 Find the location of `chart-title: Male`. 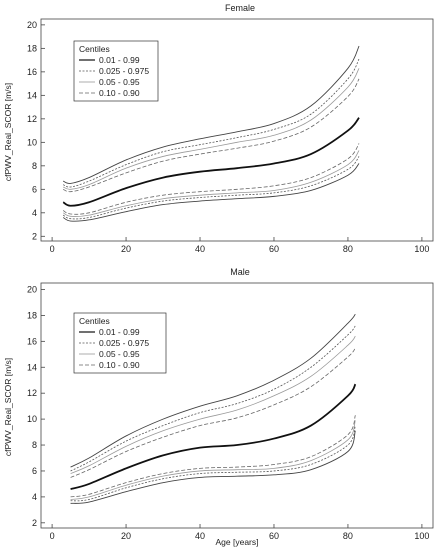

chart-title: Male is located at coordinates (240, 272).